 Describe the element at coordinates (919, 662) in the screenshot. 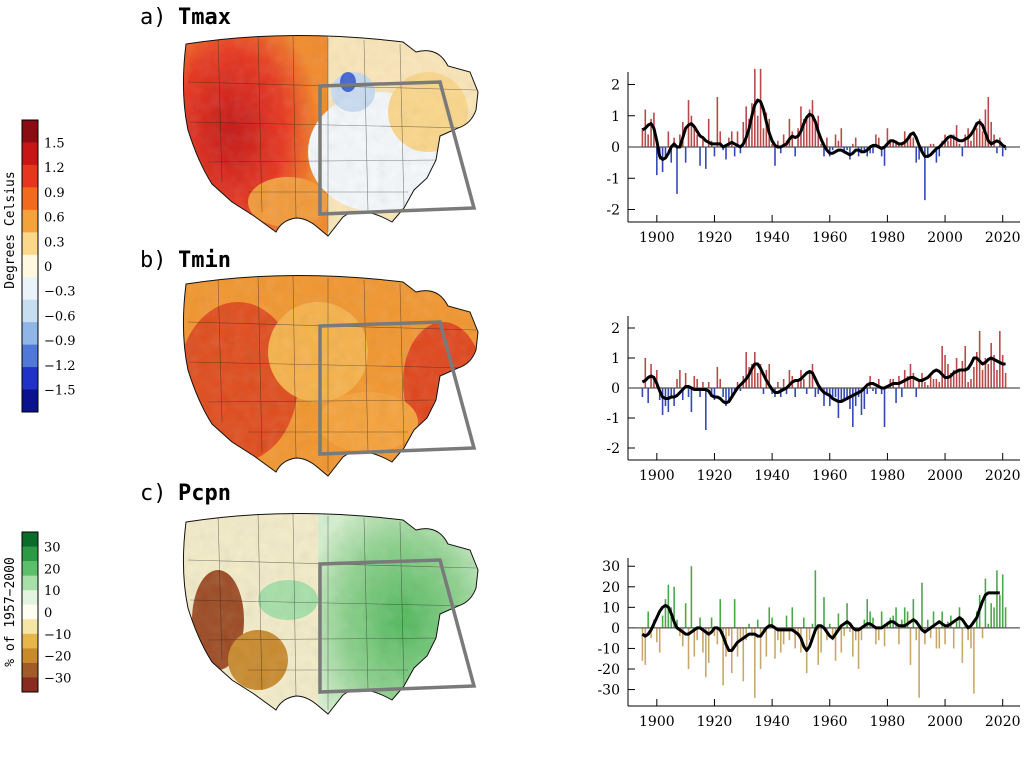

I see `bar-1991` at that location.